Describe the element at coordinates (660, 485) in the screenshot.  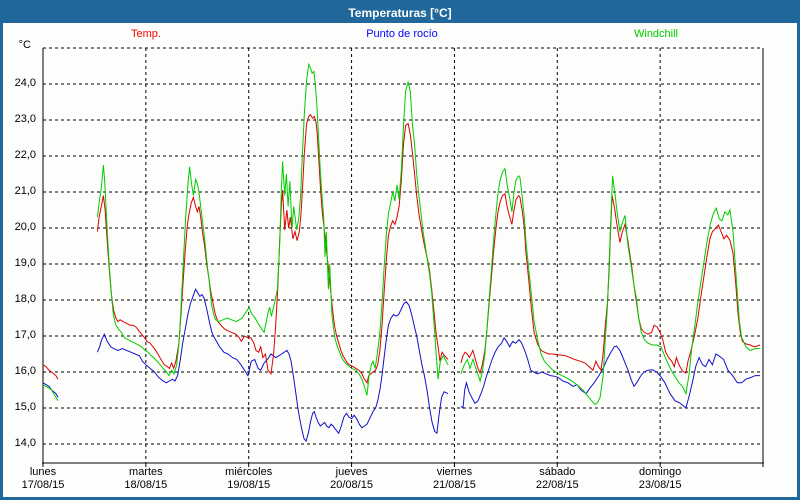
I see `day-date: 23/08/15` at that location.